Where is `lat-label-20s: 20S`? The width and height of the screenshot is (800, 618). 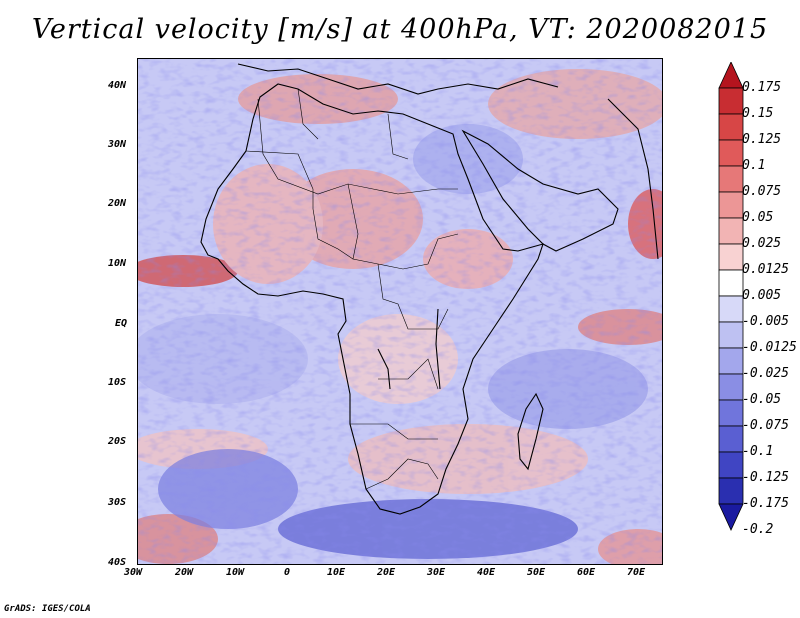 lat-label-20s: 20S is located at coordinates (117, 441).